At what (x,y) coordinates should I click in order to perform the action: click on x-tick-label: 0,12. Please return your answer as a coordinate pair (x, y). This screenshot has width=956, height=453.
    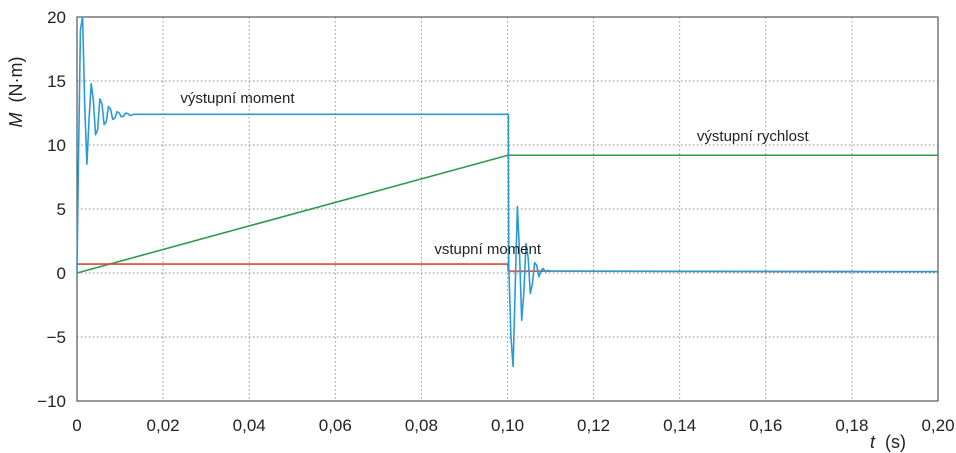
    Looking at the image, I should click on (593, 425).